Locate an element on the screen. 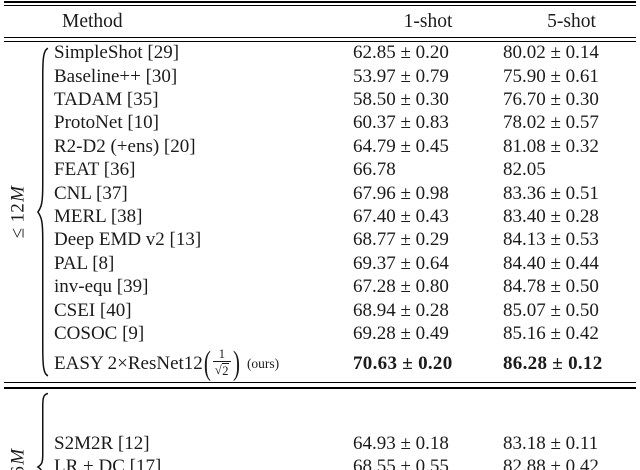 The image size is (640, 470). method-cell: MERL [38] is located at coordinates (203, 217).